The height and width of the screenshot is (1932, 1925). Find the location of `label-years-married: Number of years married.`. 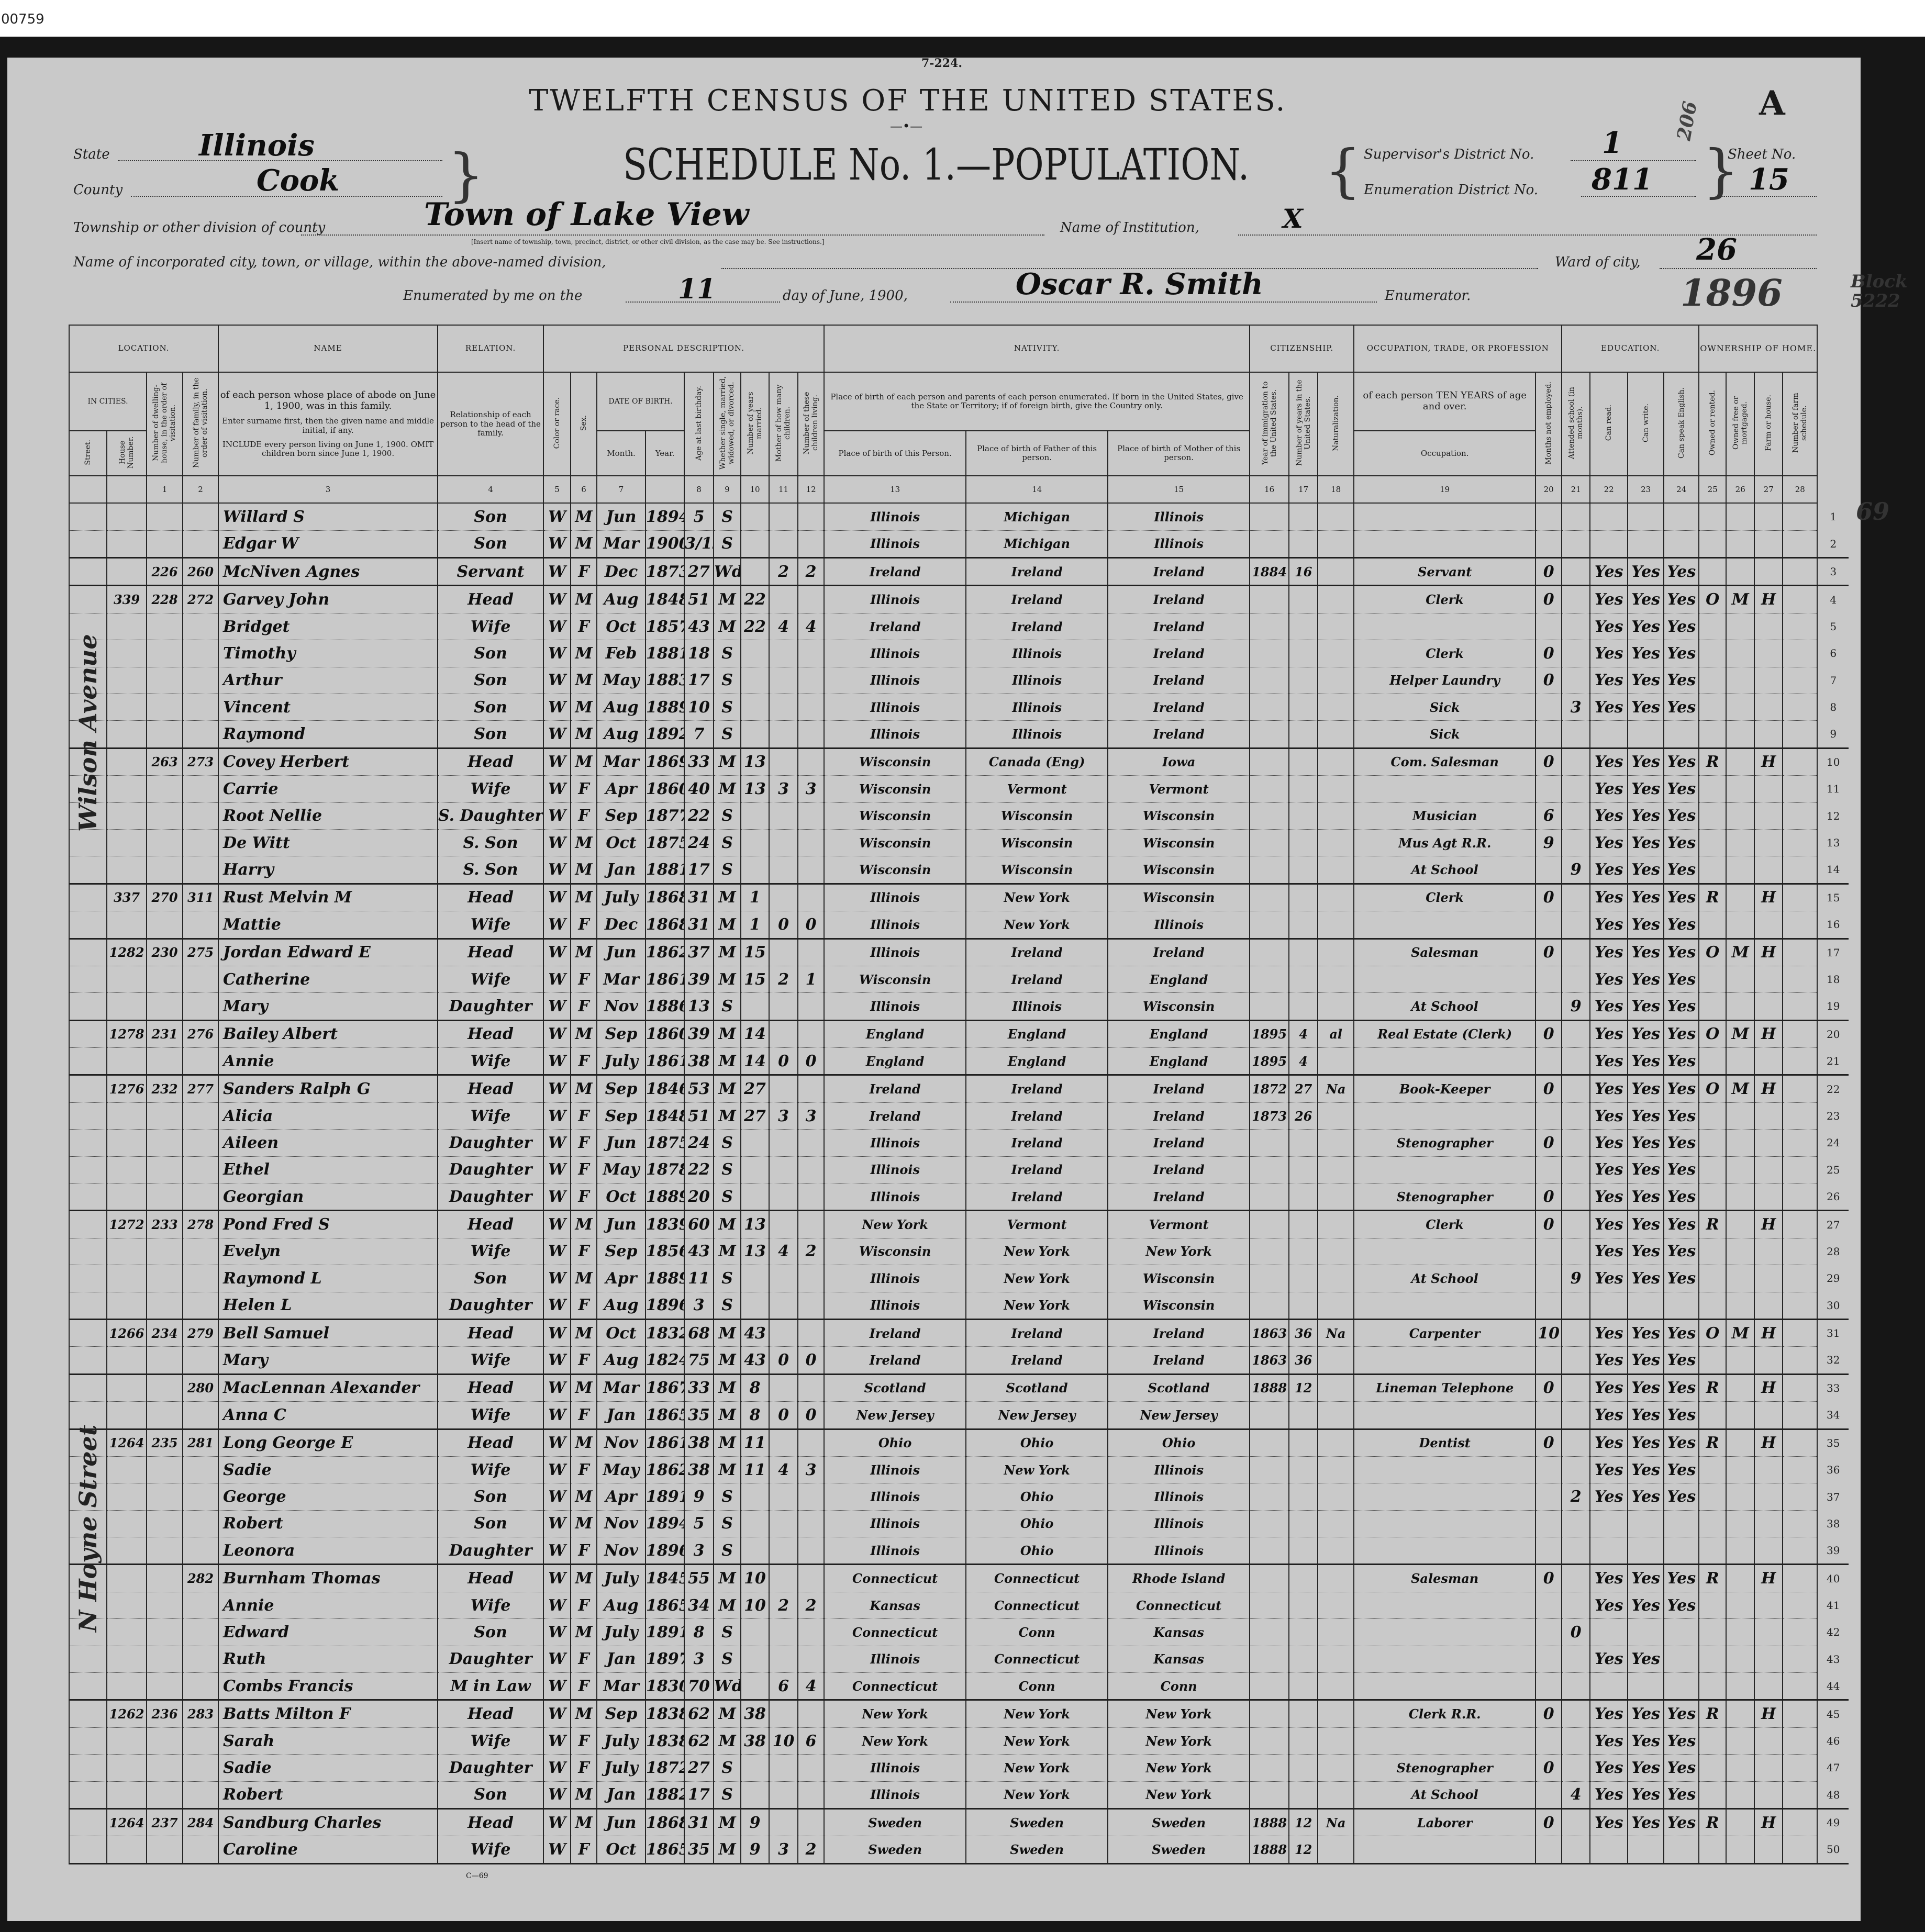

label-years-married: Number of years married. is located at coordinates (755, 423).